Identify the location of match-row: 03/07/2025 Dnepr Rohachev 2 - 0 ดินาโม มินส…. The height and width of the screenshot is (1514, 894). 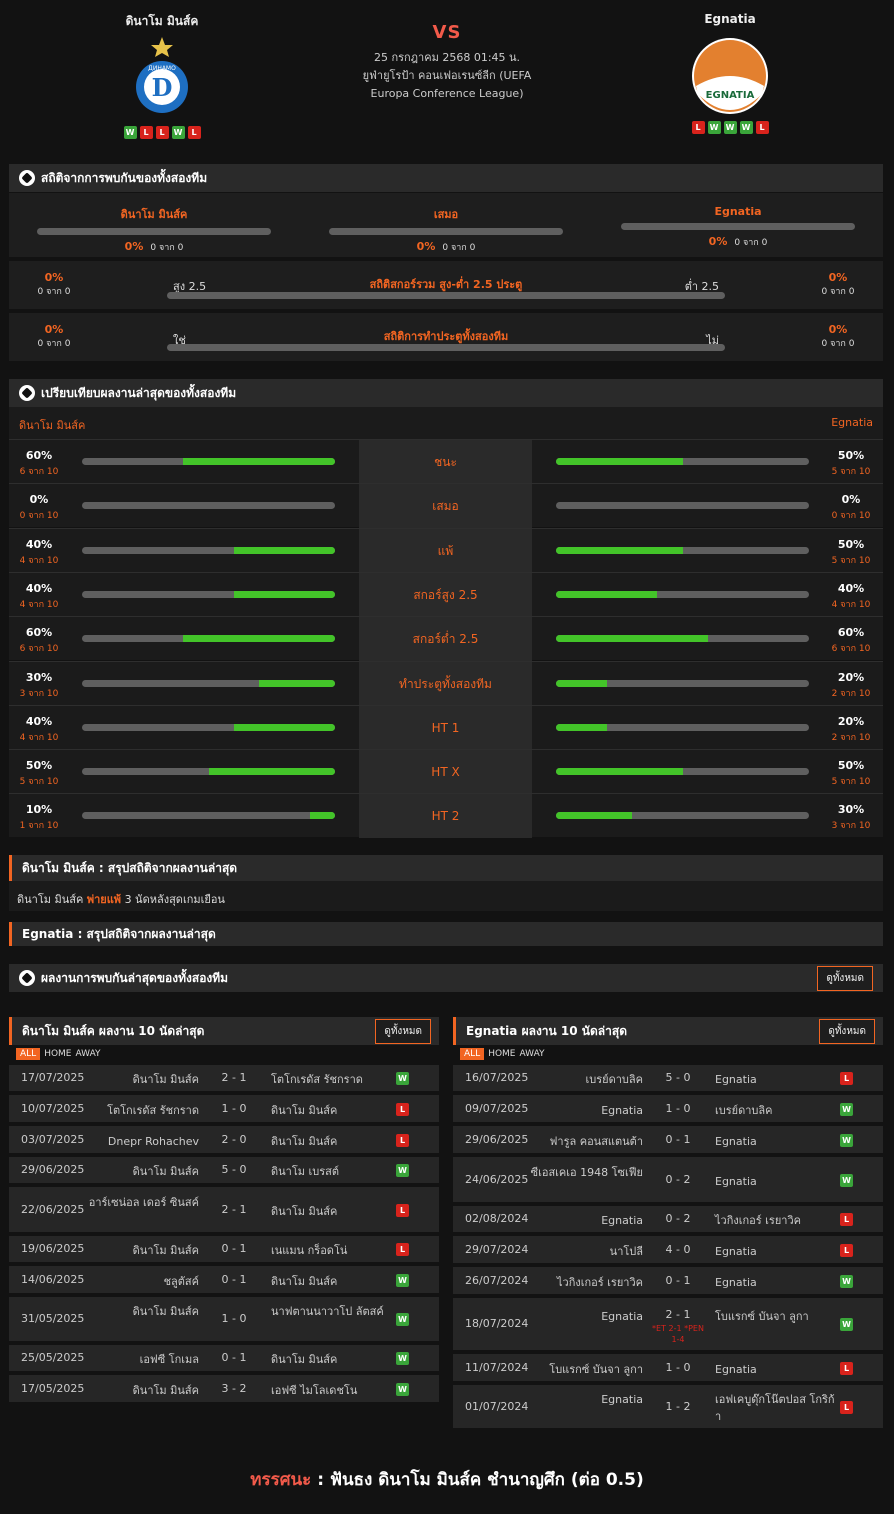
(224, 1139).